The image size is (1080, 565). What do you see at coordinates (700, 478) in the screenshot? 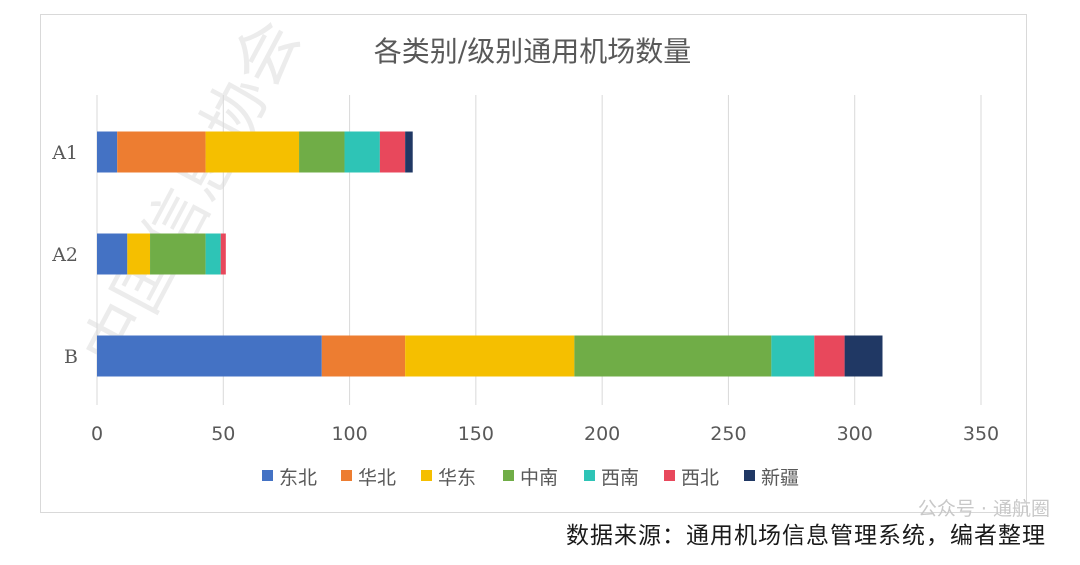
I see `legend-label: 西北` at bounding box center [700, 478].